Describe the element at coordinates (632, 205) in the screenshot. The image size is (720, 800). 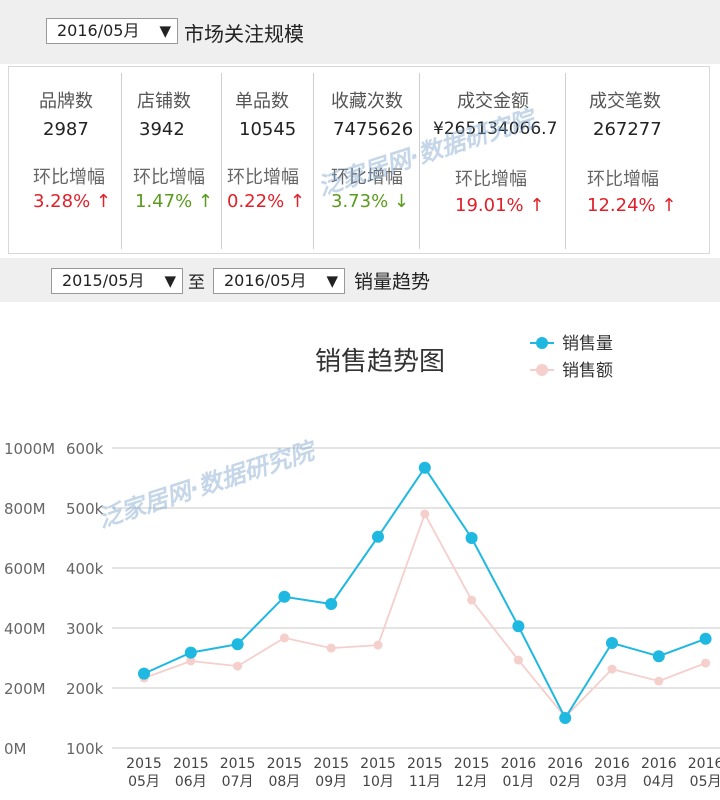
I see `stat-change: 12.24% ↑` at that location.